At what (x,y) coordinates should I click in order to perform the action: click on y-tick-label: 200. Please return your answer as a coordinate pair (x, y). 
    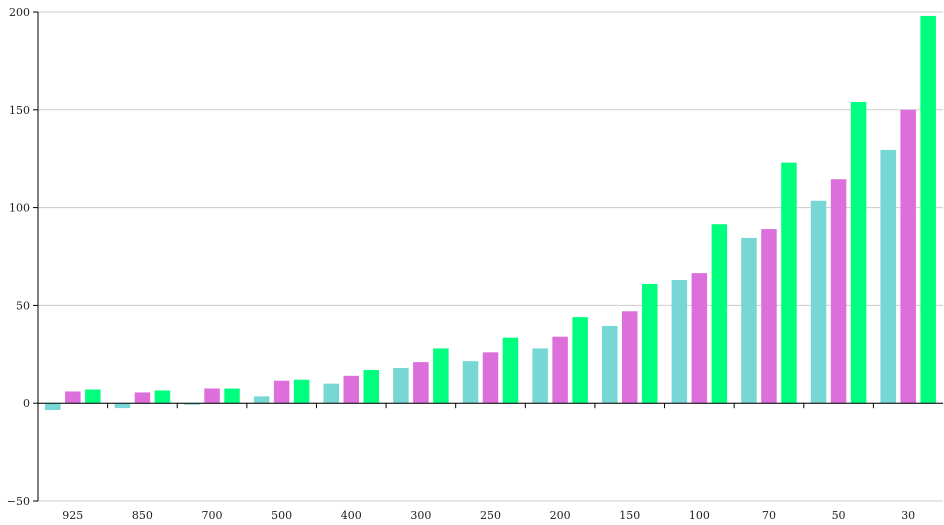
    Looking at the image, I should click on (19, 12).